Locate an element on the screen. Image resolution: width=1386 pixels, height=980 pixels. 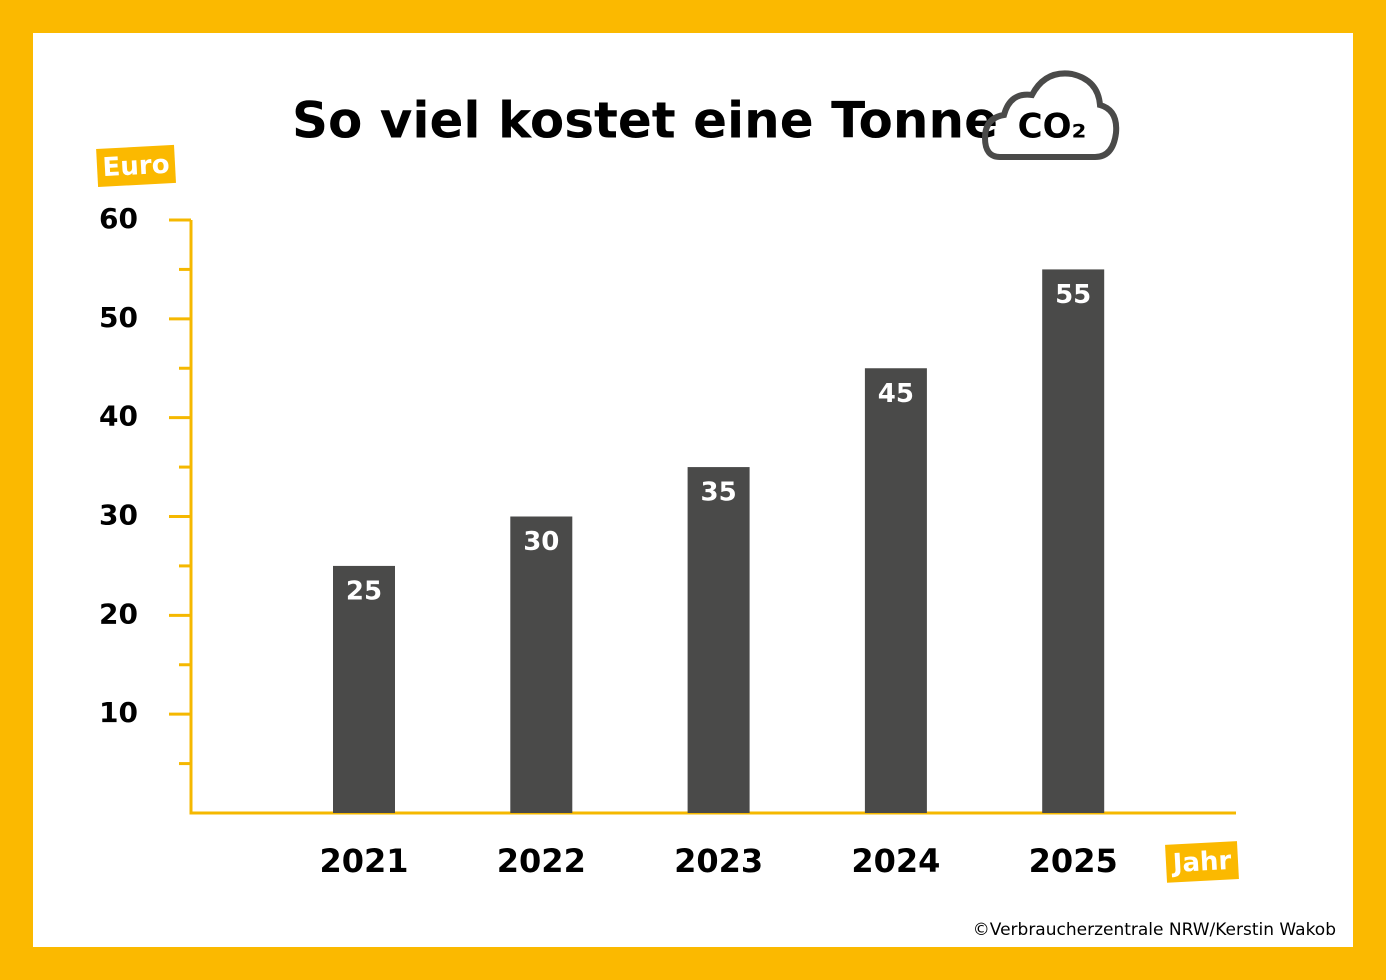
x-tick-label: 2025 is located at coordinates (1073, 861).